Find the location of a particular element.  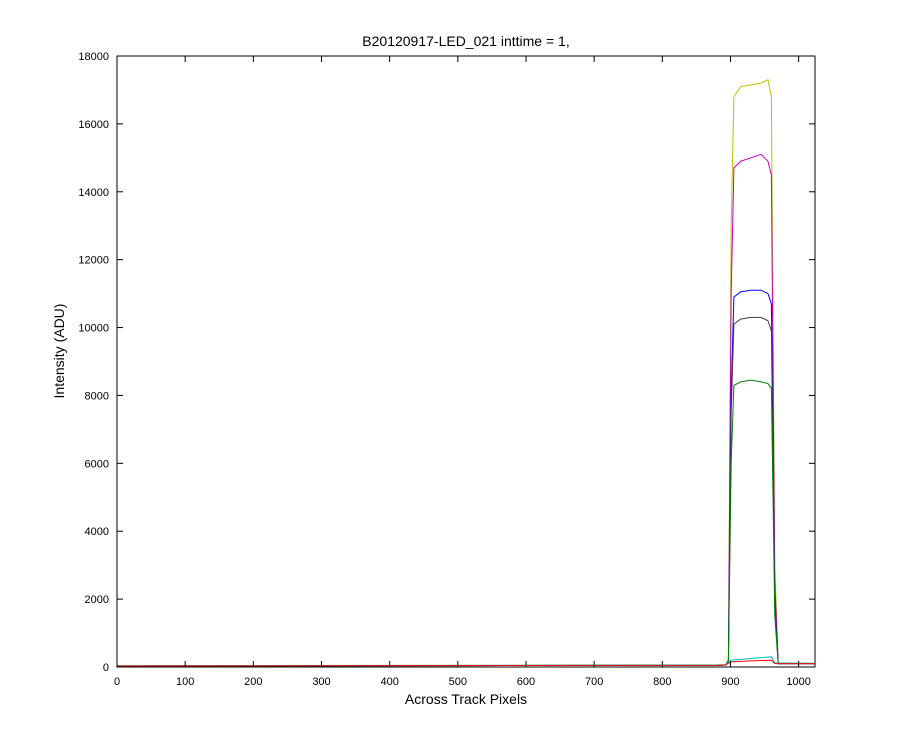

y-tick-label: 12000 is located at coordinates (93, 261).